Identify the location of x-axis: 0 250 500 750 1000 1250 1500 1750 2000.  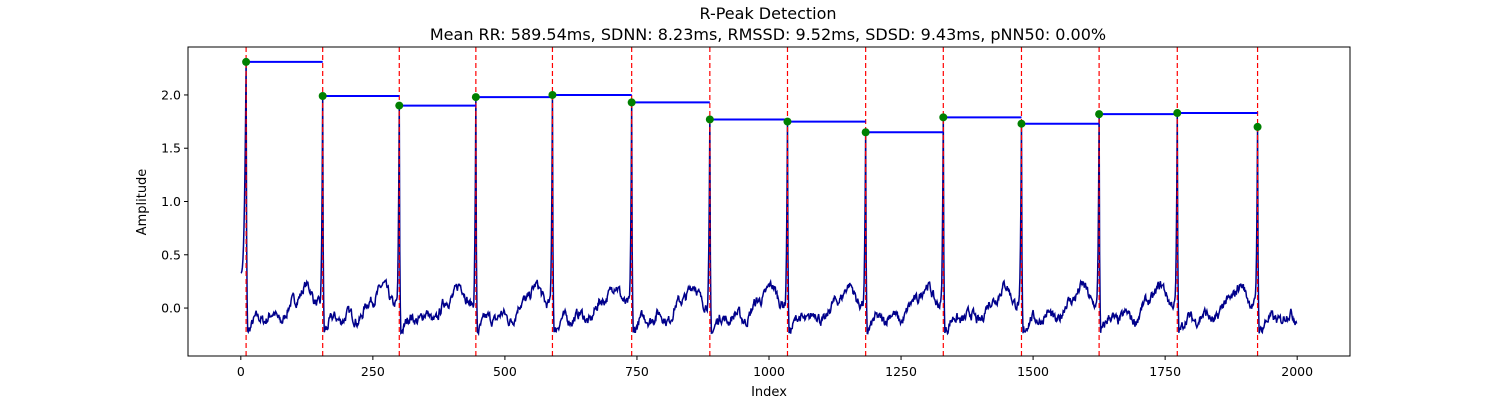
(775, 367).